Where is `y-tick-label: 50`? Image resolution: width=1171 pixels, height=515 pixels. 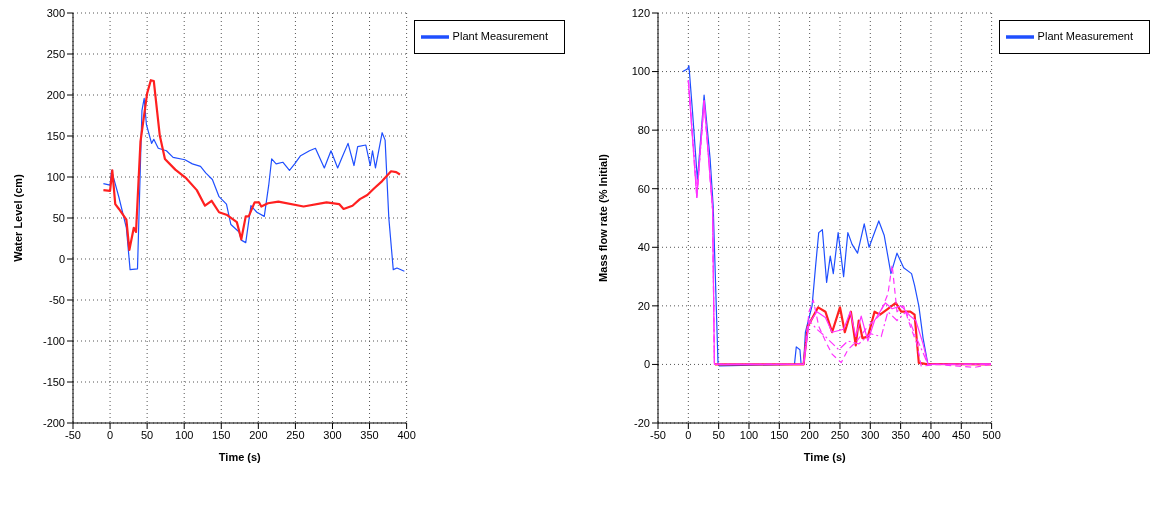
y-tick-label: 50 is located at coordinates (58, 217).